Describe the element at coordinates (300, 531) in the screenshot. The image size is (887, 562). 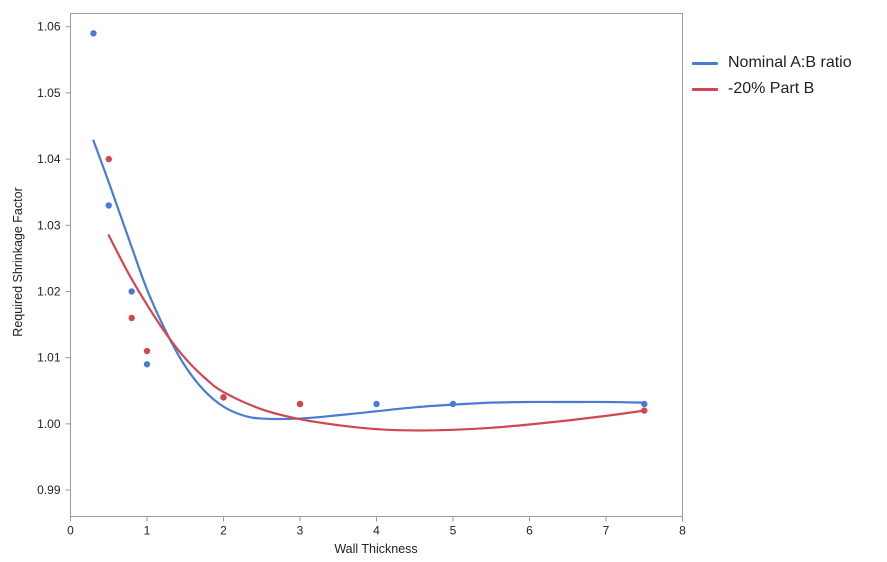
I see `x-tick-label: 3` at that location.